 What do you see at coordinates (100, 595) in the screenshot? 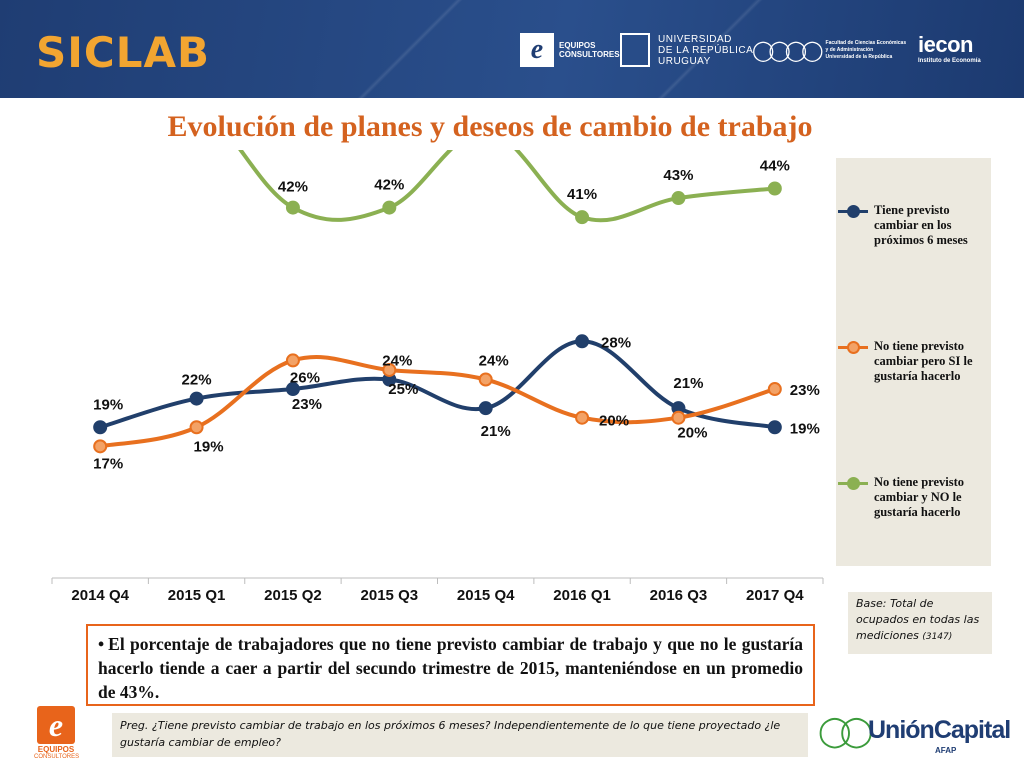
I see `x-tick-label: 2014 Q4` at bounding box center [100, 595].